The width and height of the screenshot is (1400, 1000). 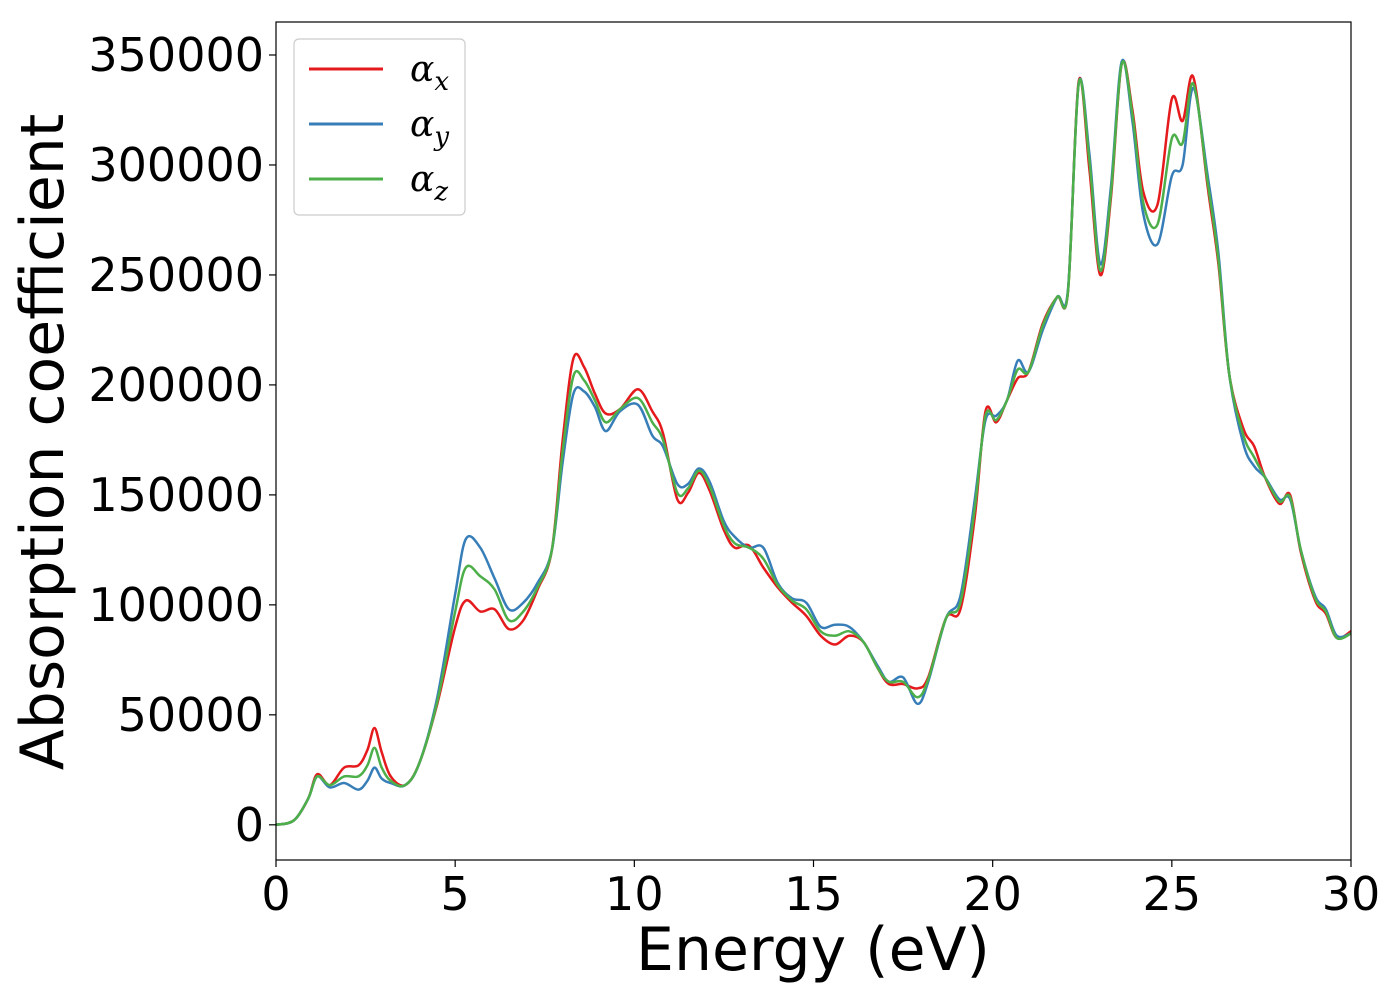 I want to click on y-tick-label: 150000, so click(x=176, y=495).